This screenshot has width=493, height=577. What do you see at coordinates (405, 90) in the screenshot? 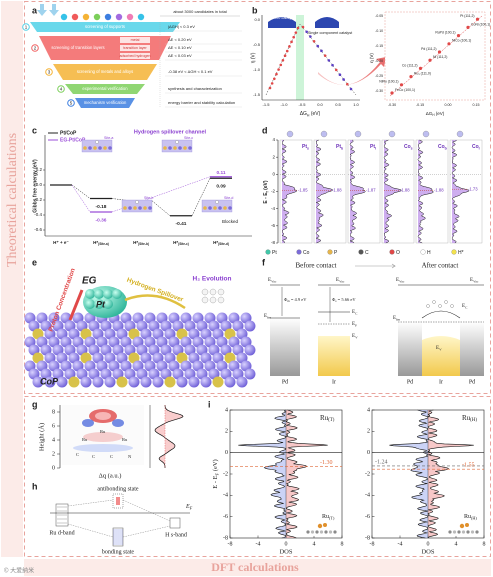
I see `point-label: FeCo (100,1)` at bounding box center [405, 90].